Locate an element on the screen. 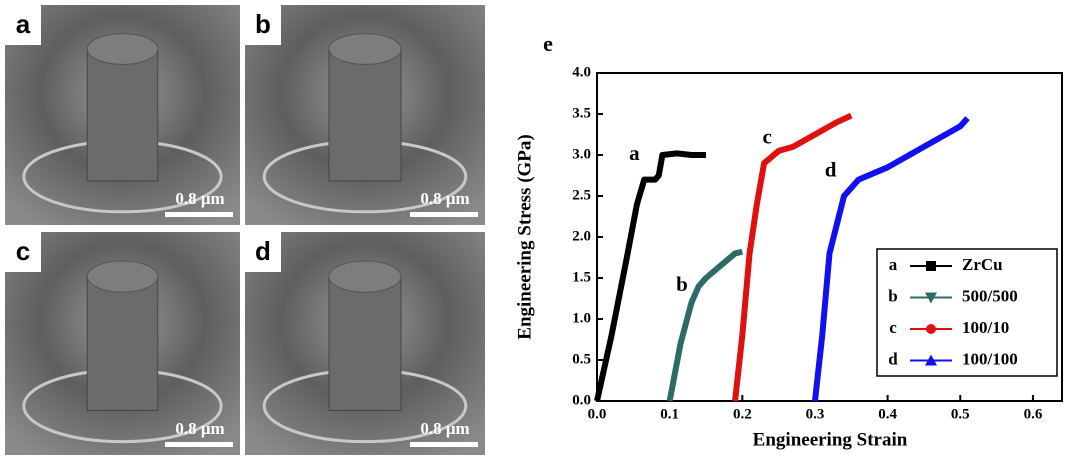 This screenshot has height=462, width=1065. y-tick-label: 4.0 is located at coordinates (581, 72).